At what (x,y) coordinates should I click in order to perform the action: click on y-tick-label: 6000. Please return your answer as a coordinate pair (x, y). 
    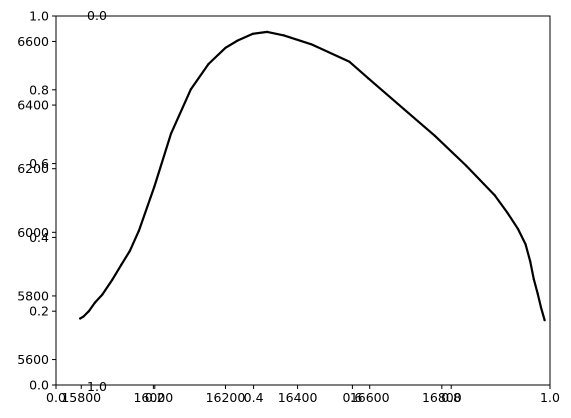
    Looking at the image, I should click on (33, 232).